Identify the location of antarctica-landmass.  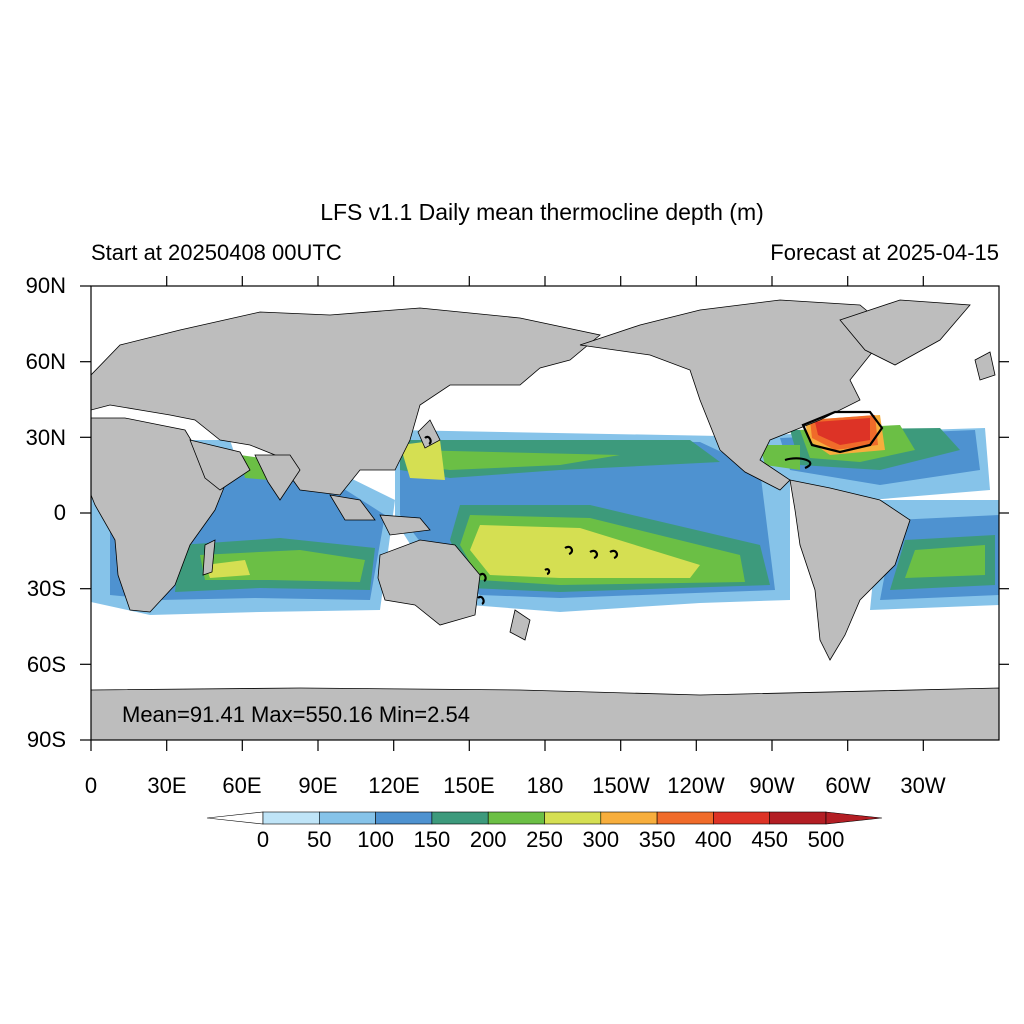
(545, 713).